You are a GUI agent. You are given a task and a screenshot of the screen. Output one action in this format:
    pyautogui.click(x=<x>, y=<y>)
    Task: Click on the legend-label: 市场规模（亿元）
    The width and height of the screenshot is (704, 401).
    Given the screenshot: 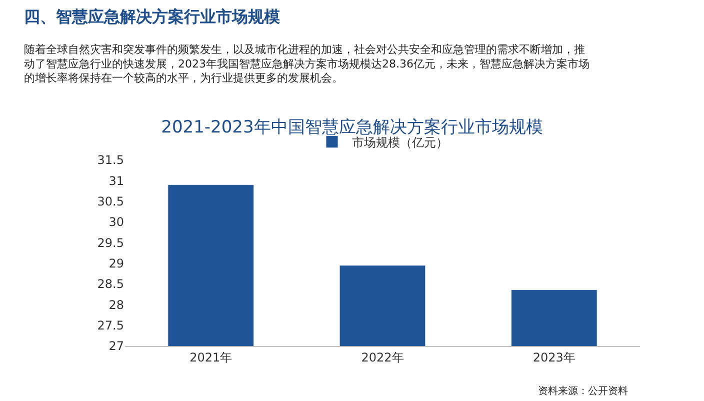 What is the action you would take?
    pyautogui.click(x=400, y=142)
    